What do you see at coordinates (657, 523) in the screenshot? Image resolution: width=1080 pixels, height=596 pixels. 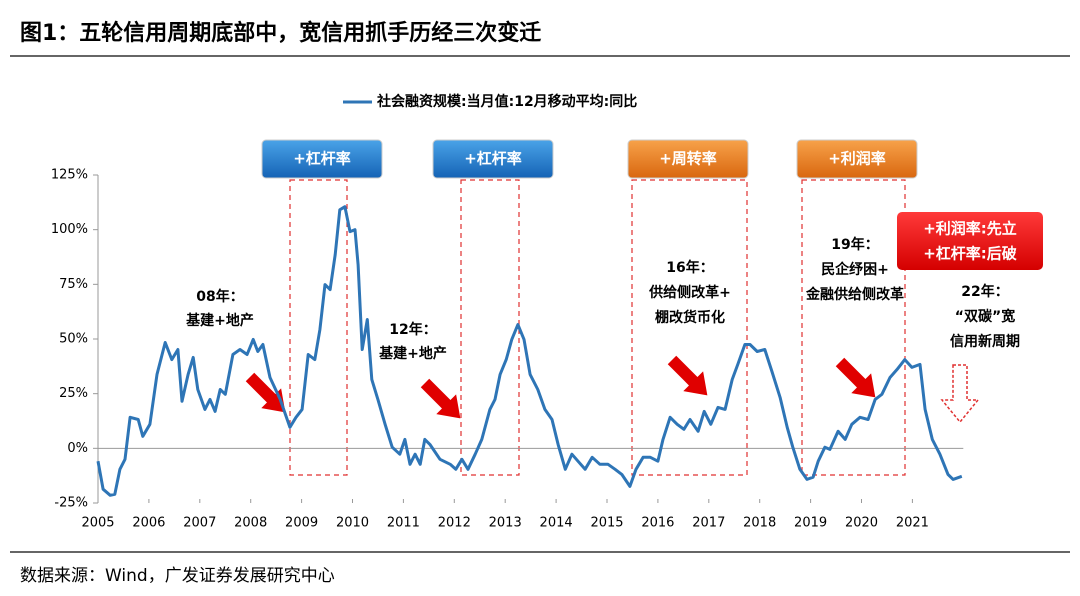 I see `x-tick-label: 2016` at bounding box center [657, 523].